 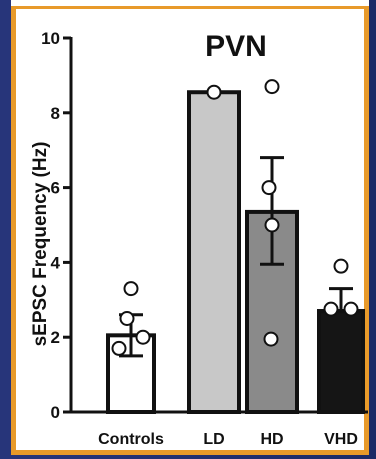 I want to click on panel-top-strip, so click(x=190, y=3).